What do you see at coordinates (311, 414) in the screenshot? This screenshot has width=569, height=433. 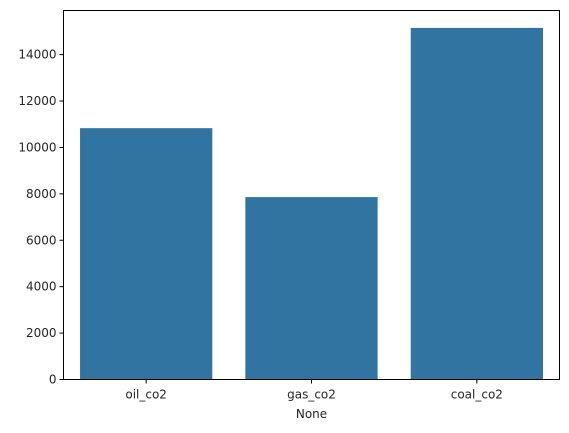 I see `x-axis-title: None` at bounding box center [311, 414].